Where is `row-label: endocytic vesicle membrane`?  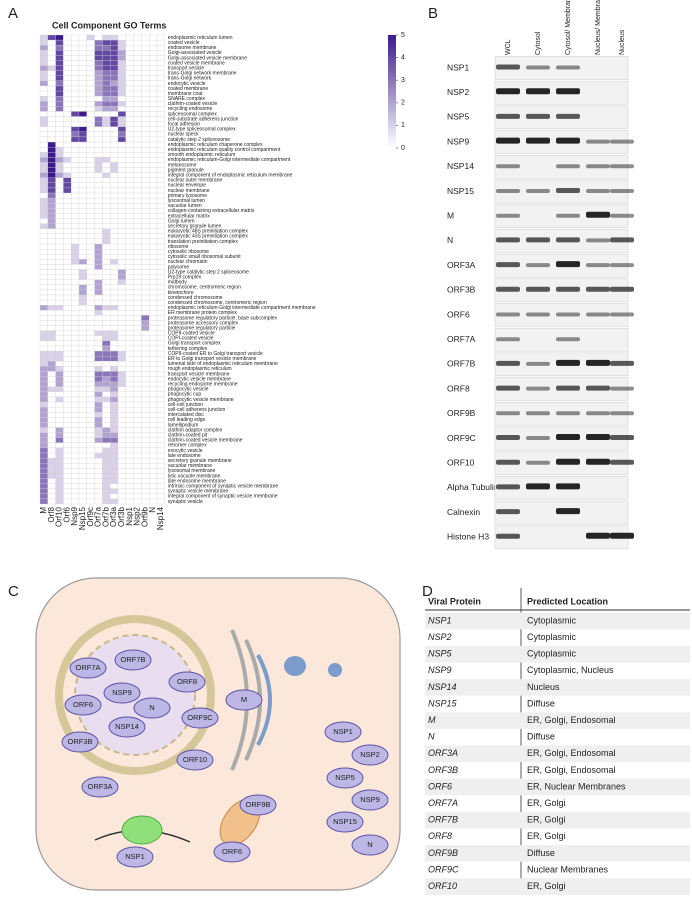 row-label: endocytic vesicle membrane is located at coordinates (199, 379).